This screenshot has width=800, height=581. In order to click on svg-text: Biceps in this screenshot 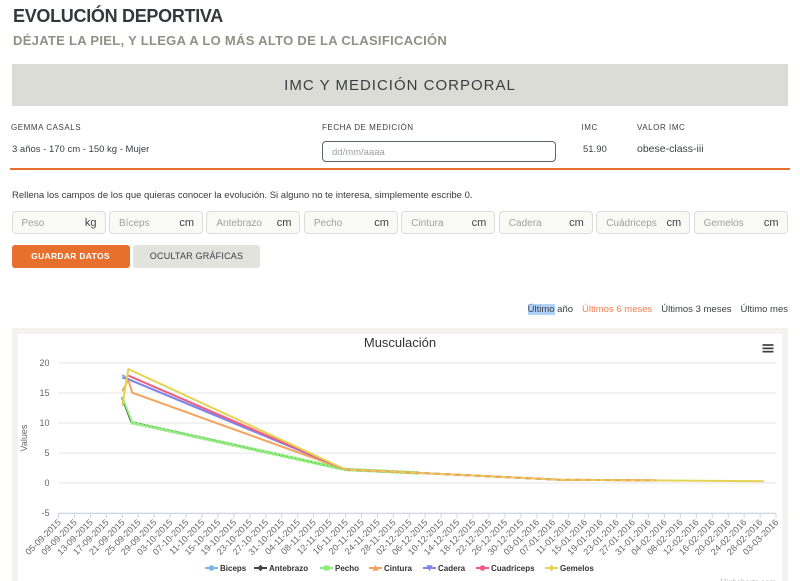, I will do `click(233, 568)`.